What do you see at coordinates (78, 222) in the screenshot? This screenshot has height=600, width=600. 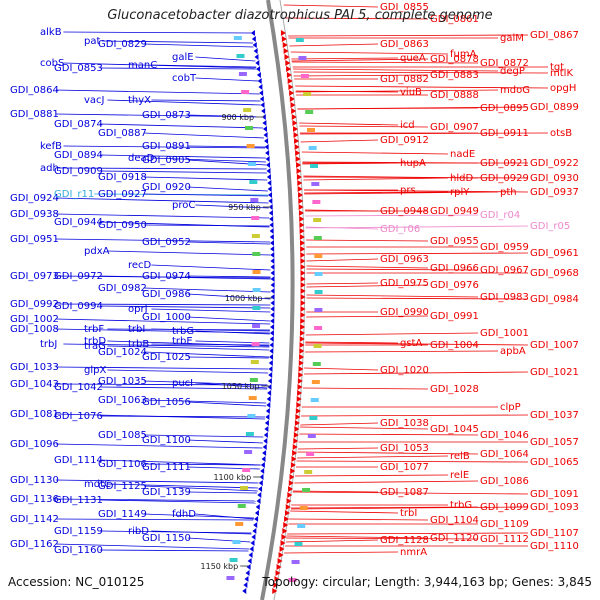 I see `left-gene-label: GDI_0944` at bounding box center [78, 222].